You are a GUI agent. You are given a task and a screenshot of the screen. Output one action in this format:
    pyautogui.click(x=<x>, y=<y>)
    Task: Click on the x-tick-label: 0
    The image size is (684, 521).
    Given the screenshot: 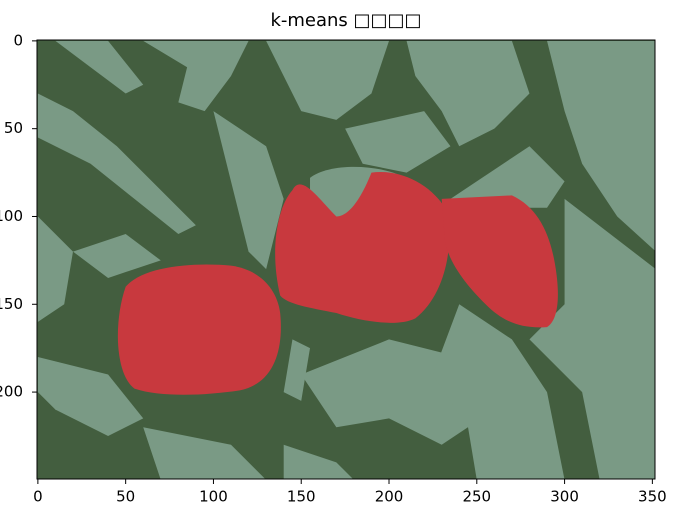 What is the action you would take?
    pyautogui.click(x=38, y=497)
    